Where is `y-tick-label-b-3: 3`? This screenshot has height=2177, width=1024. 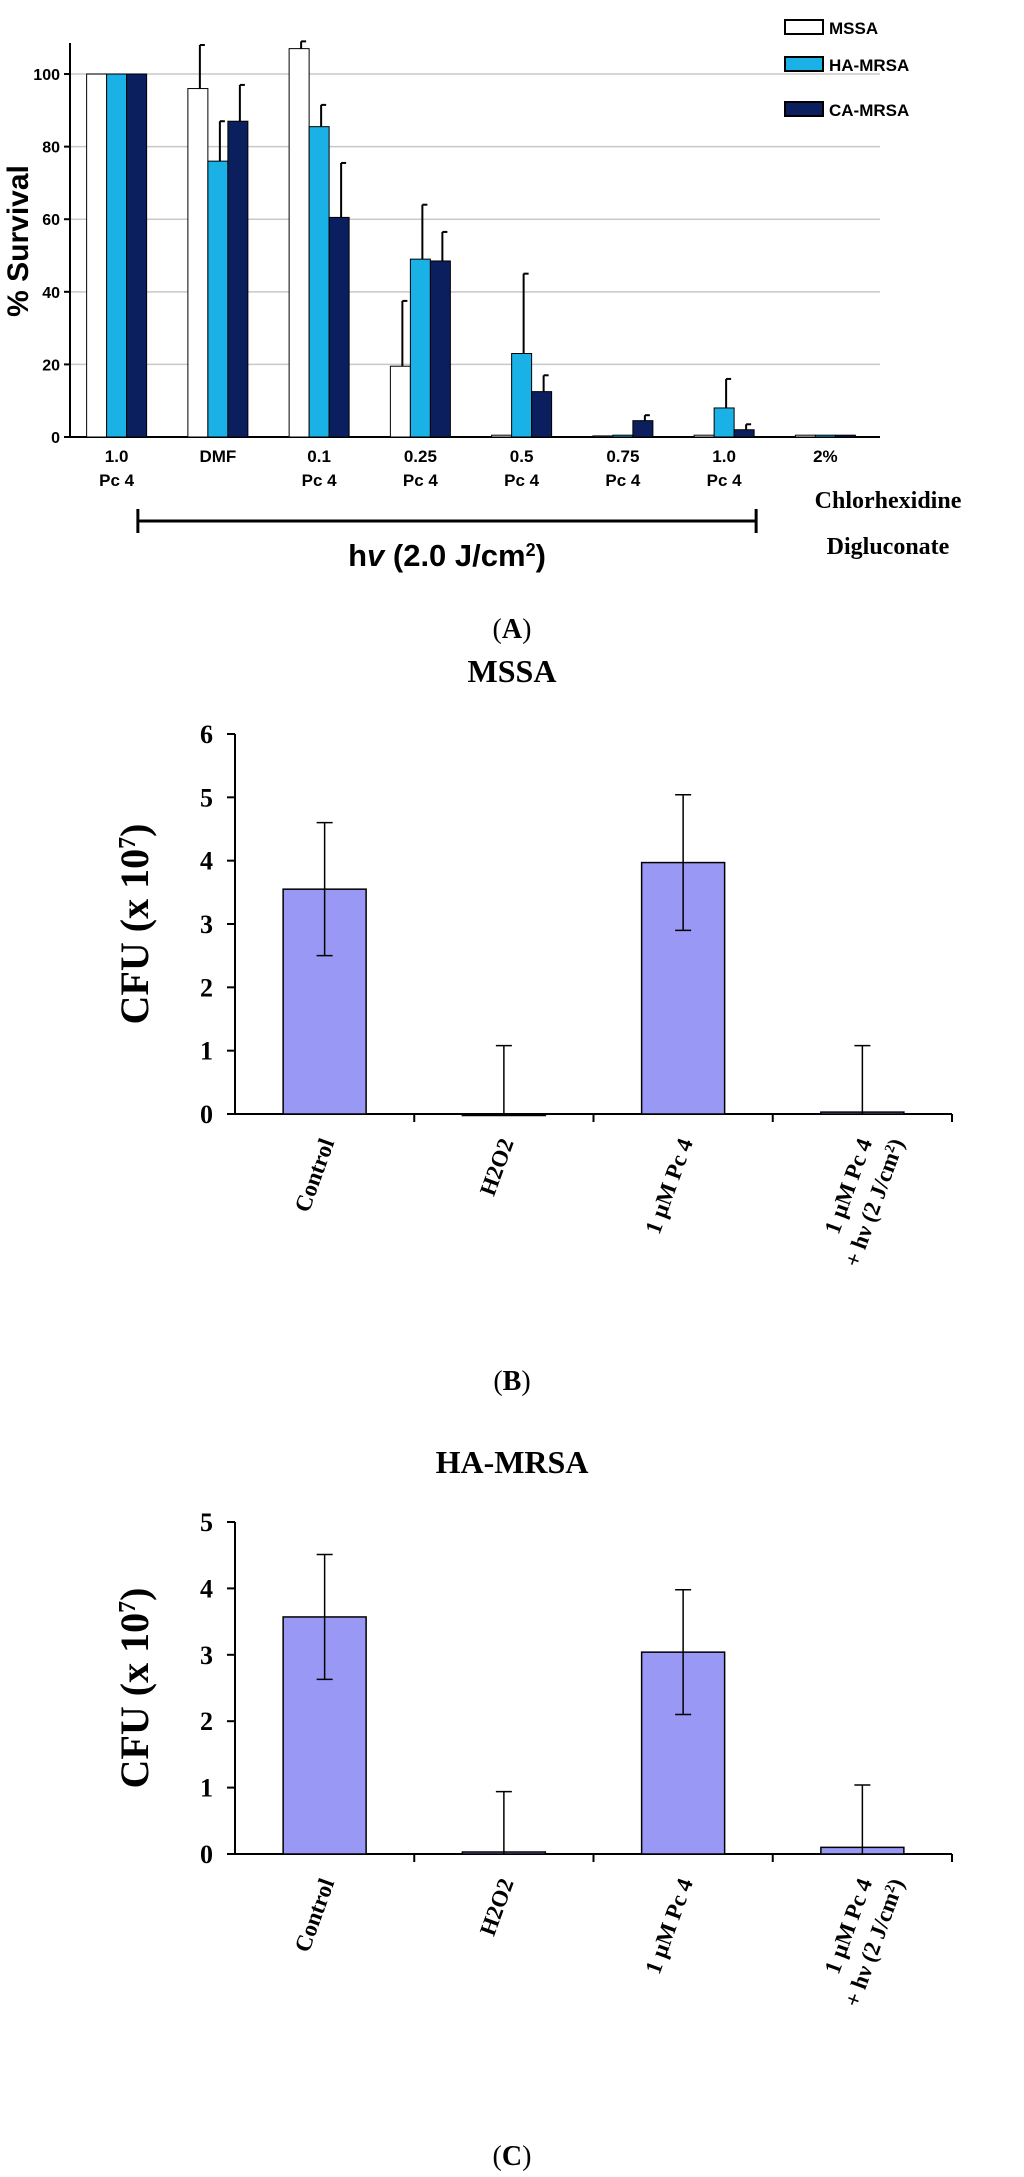 y-tick-label-b-3: 3 is located at coordinates (206, 924).